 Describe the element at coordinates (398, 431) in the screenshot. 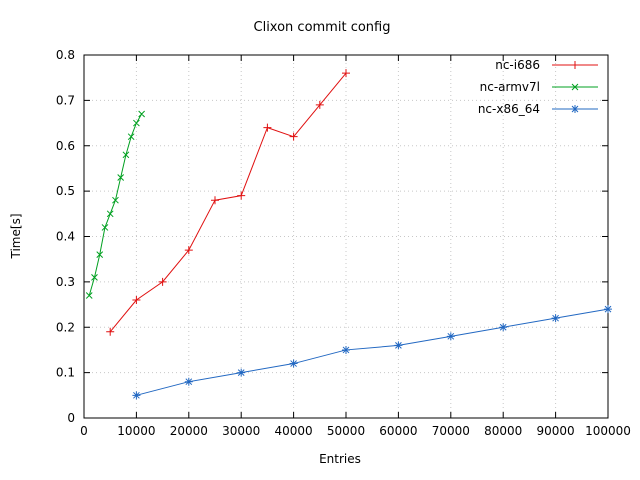

I see `x-tick-label: 60000` at that location.